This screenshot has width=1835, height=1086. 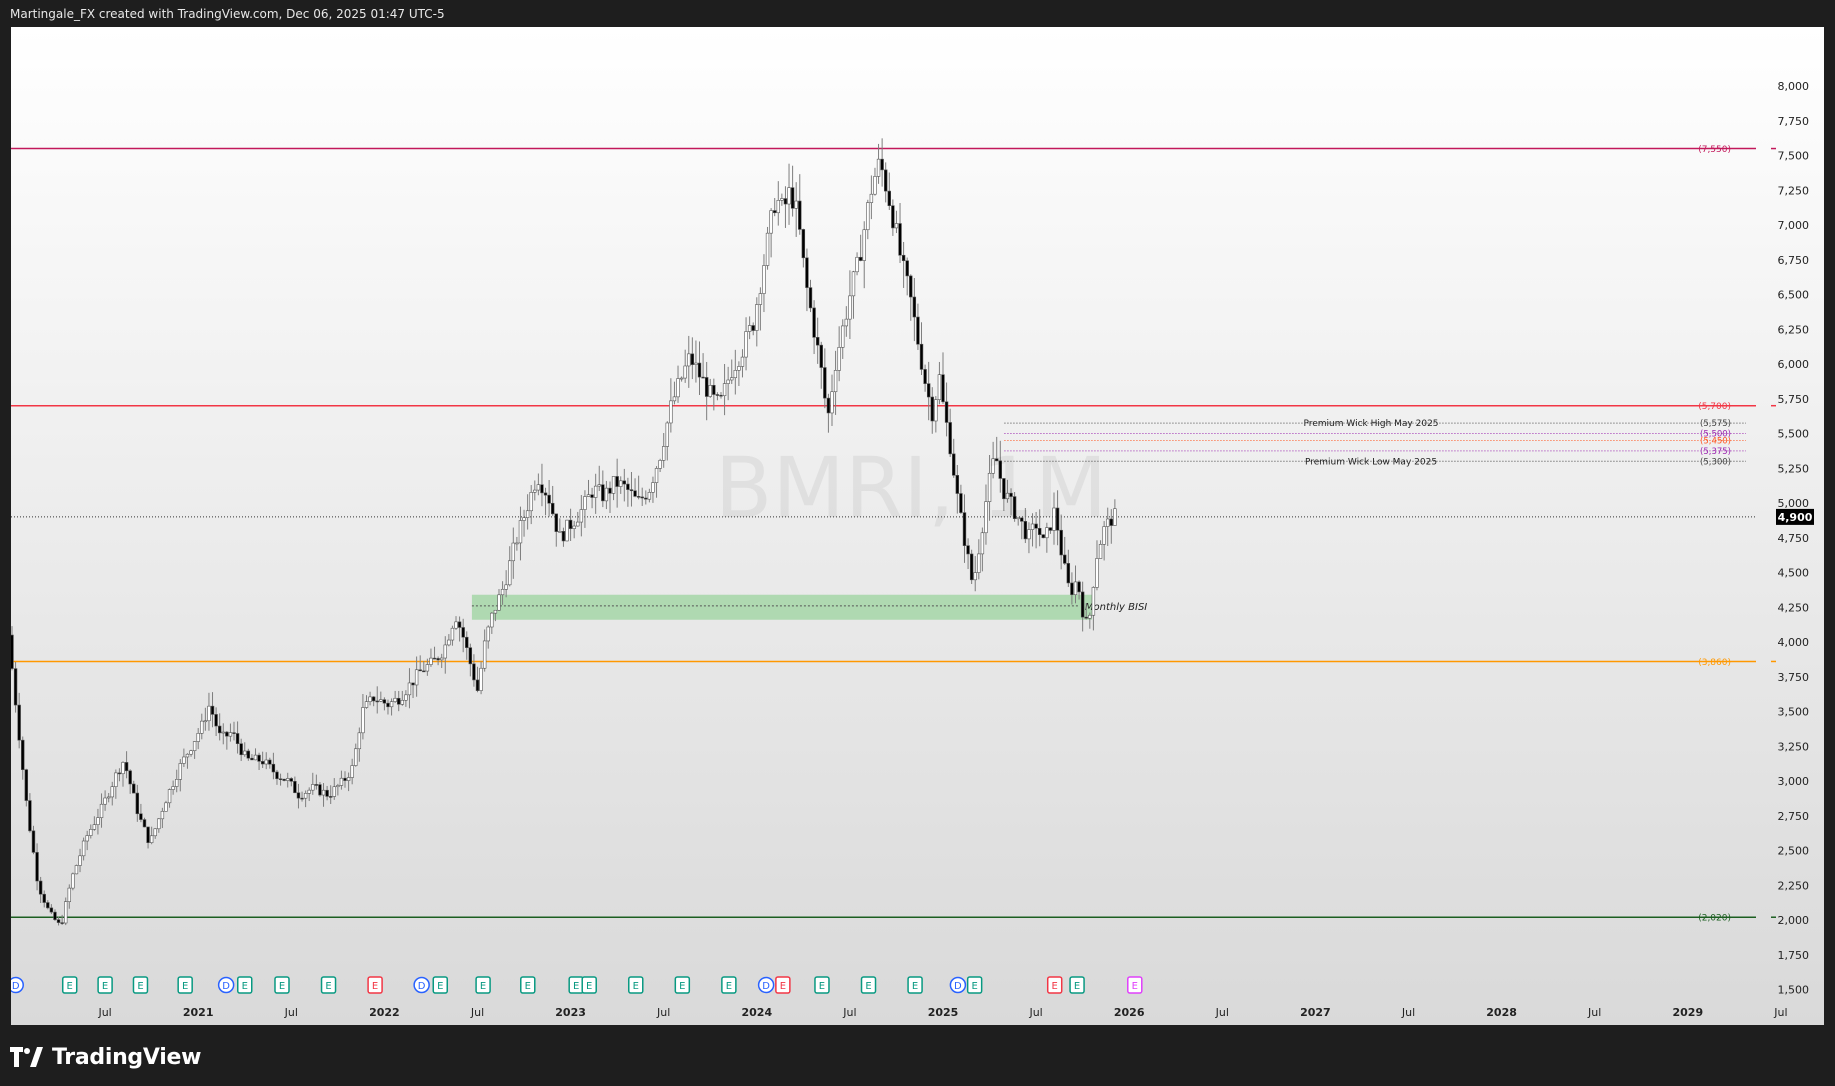 I want to click on symbol-watermark: BMRI, 1M, so click(x=911, y=488).